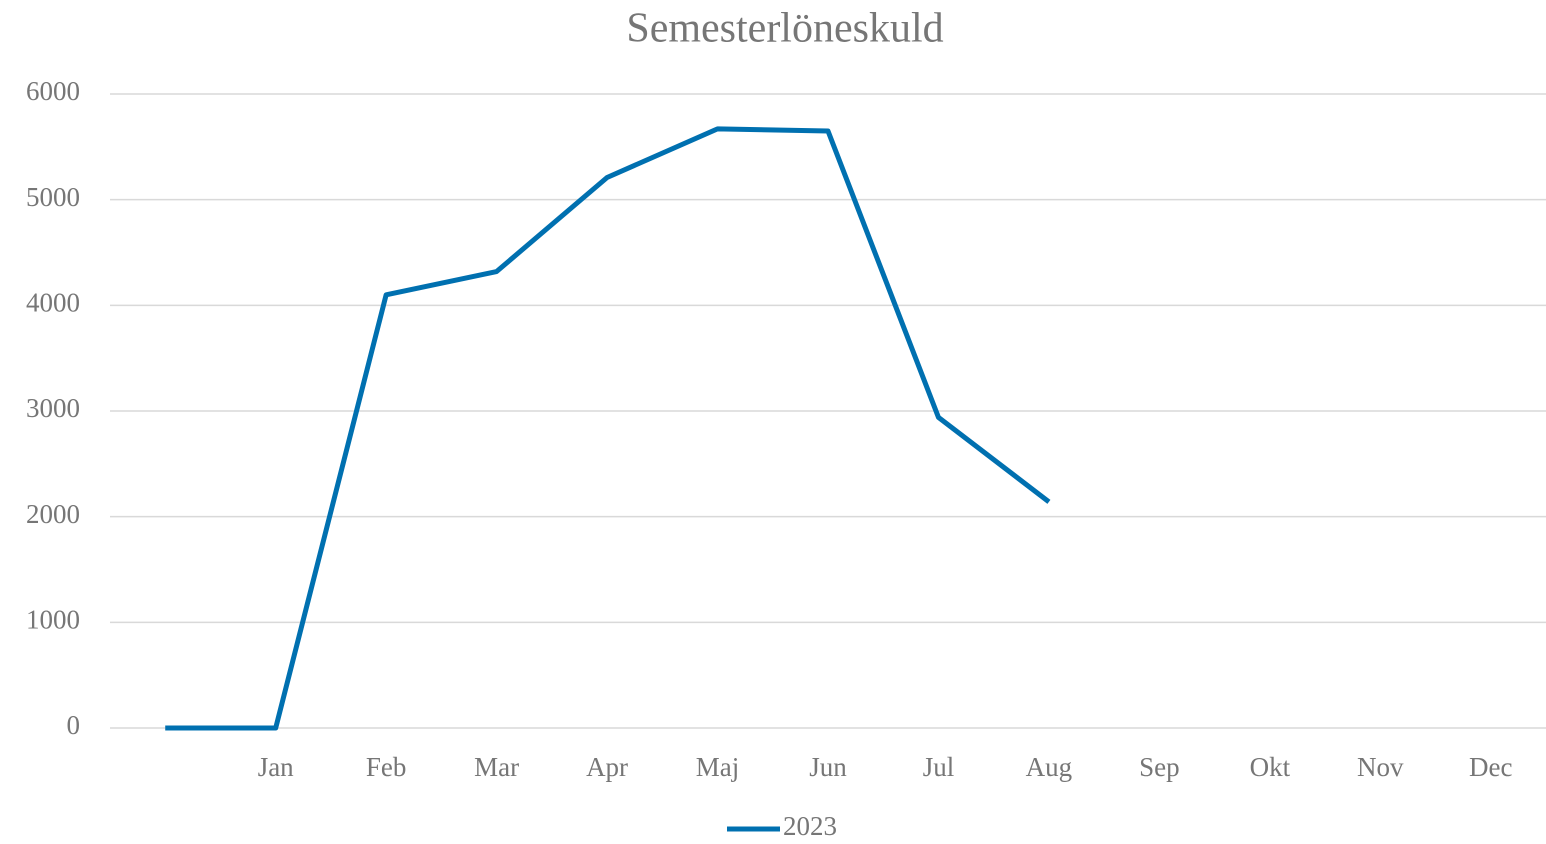 This screenshot has width=1546, height=844. What do you see at coordinates (53, 408) in the screenshot?
I see `y-tick-label: 3000` at bounding box center [53, 408].